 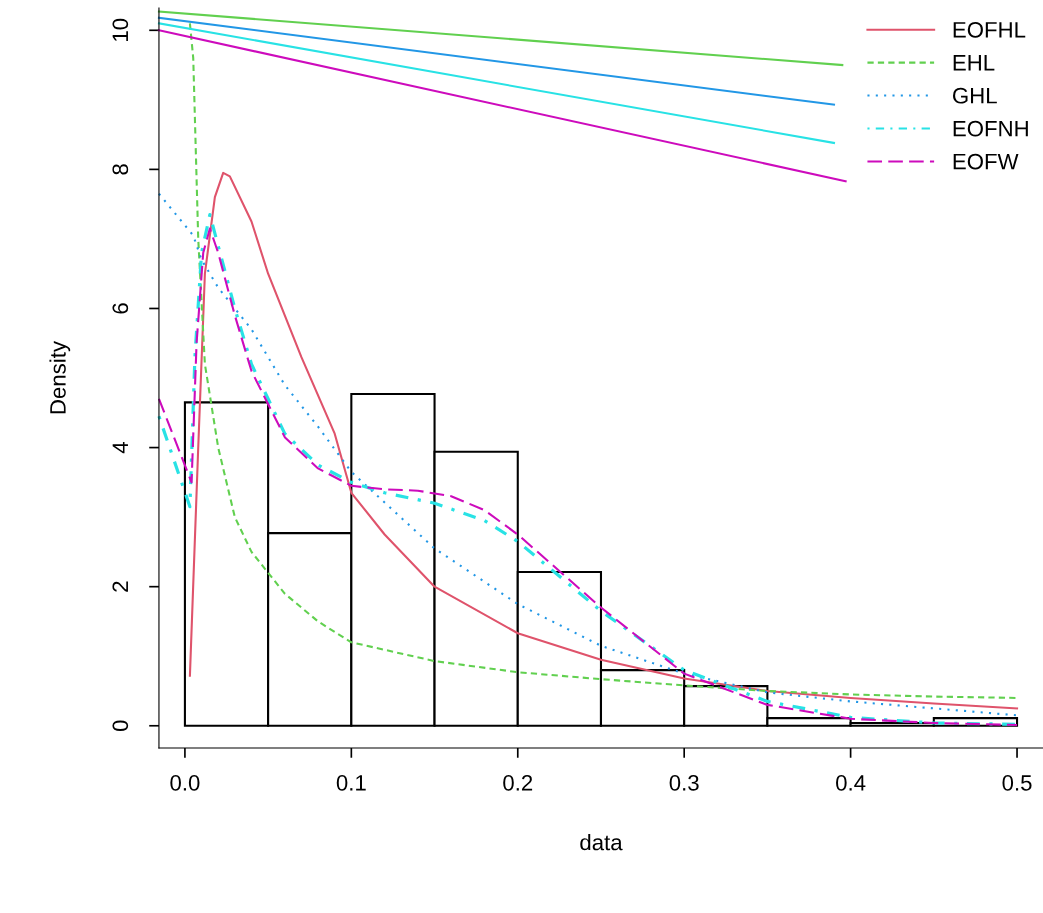 What do you see at coordinates (989, 29) in the screenshot?
I see `legend-label: EOFHL` at bounding box center [989, 29].